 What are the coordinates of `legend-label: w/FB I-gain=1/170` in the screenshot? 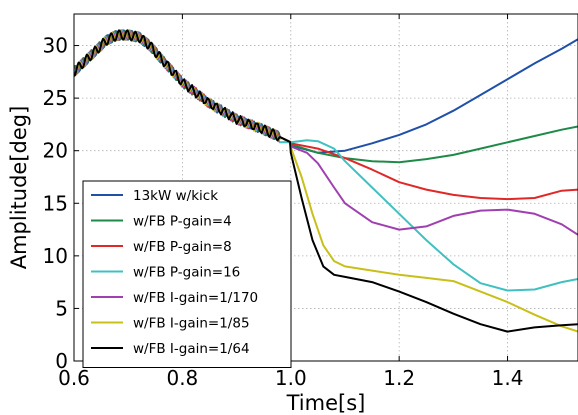 It's located at (195, 298).